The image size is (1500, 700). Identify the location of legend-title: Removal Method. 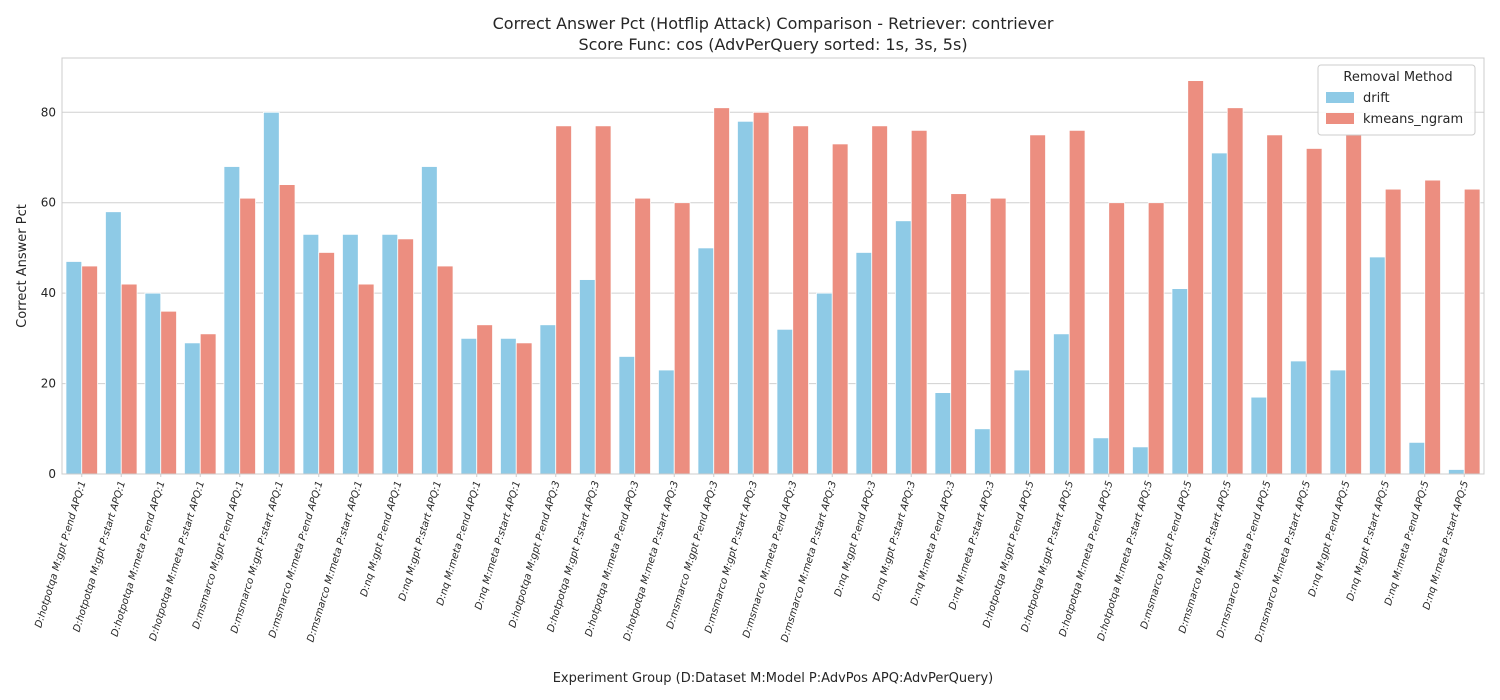
(1397, 77).